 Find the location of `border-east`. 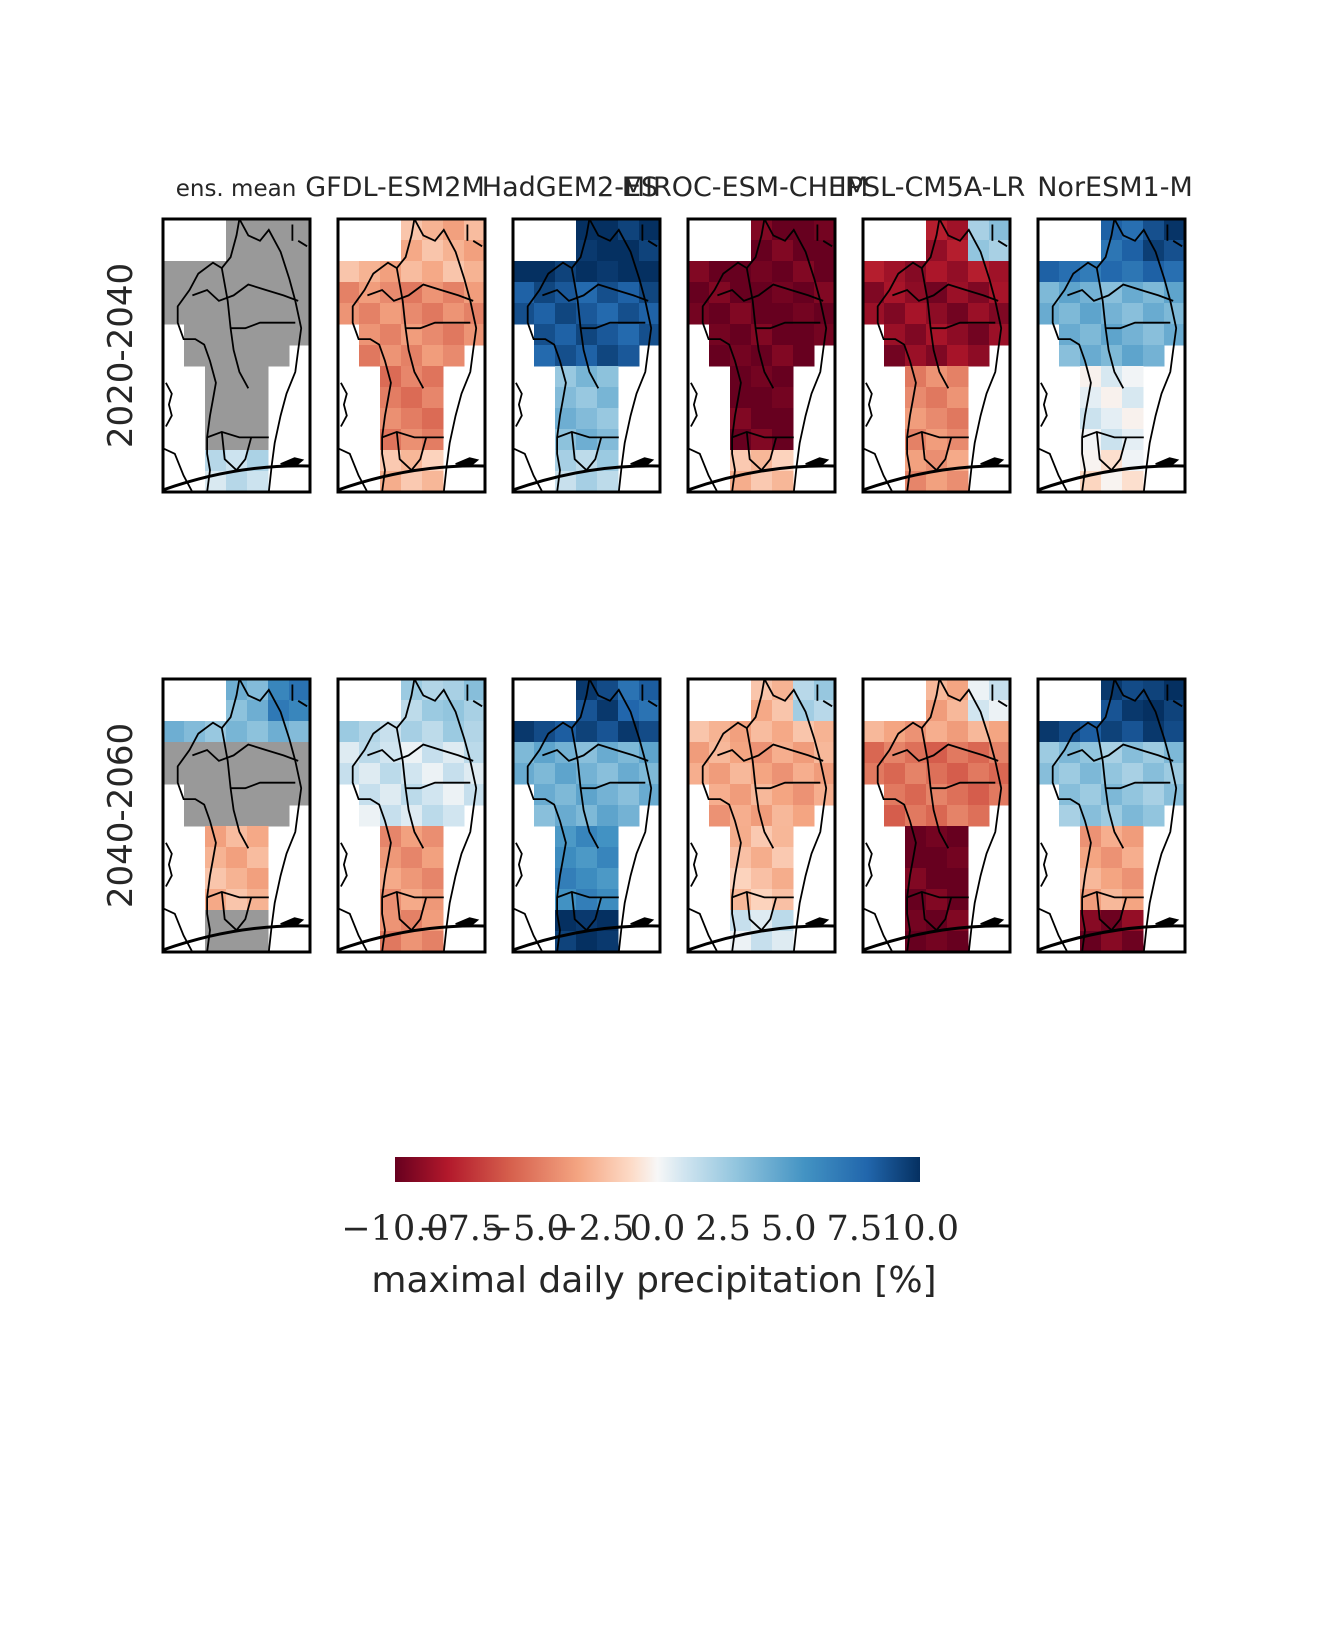

border-east is located at coordinates (270, 815).